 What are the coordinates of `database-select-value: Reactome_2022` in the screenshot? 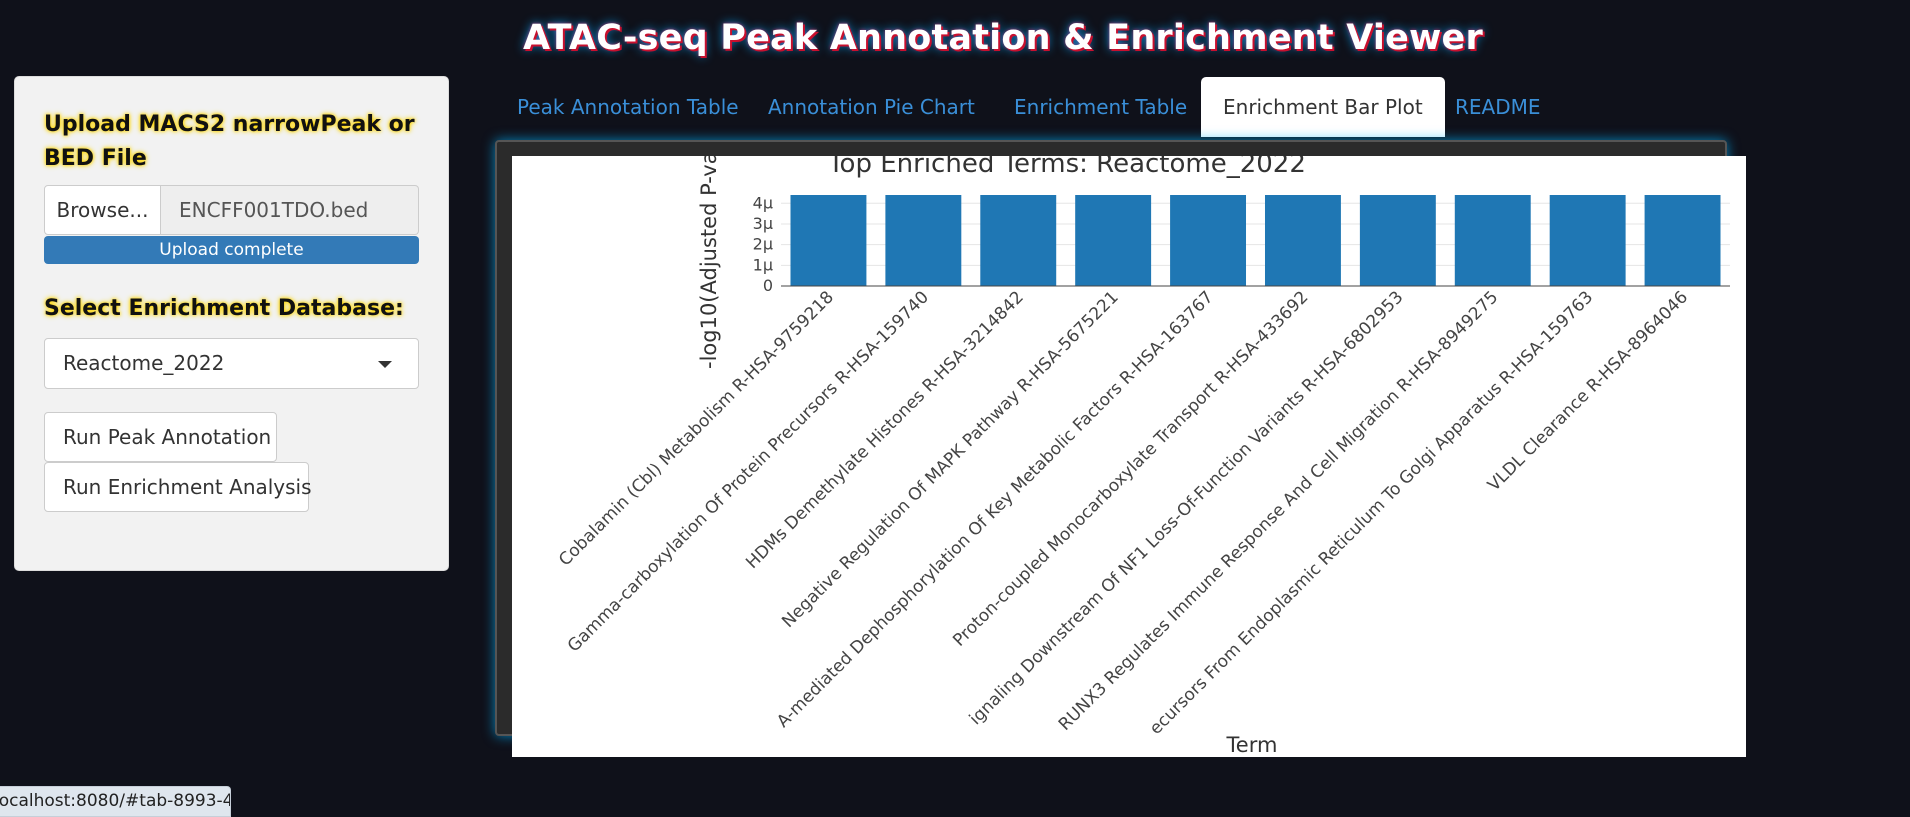 It's located at (144, 363).